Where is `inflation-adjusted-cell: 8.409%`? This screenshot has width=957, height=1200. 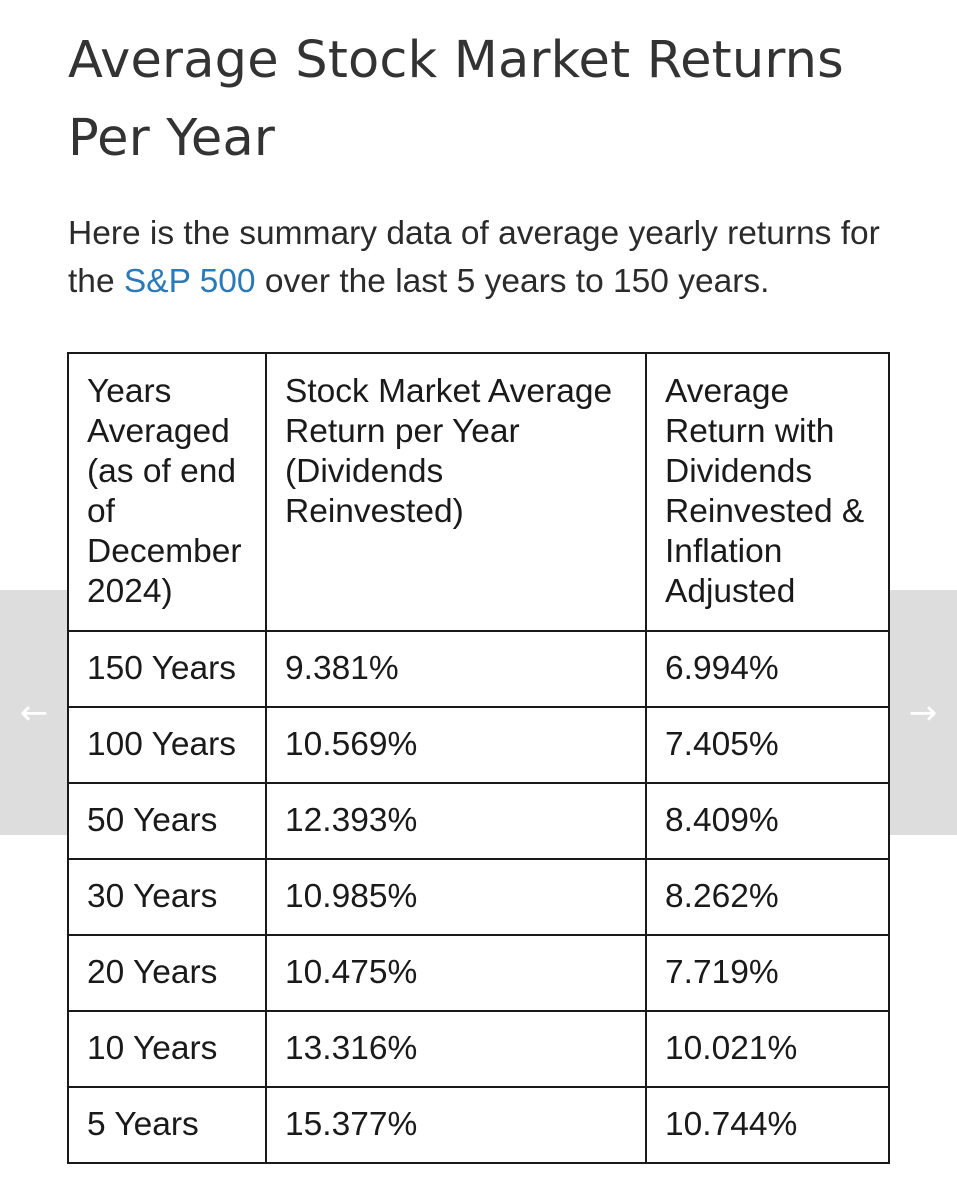
inflation-adjusted-cell: 8.409% is located at coordinates (767, 821).